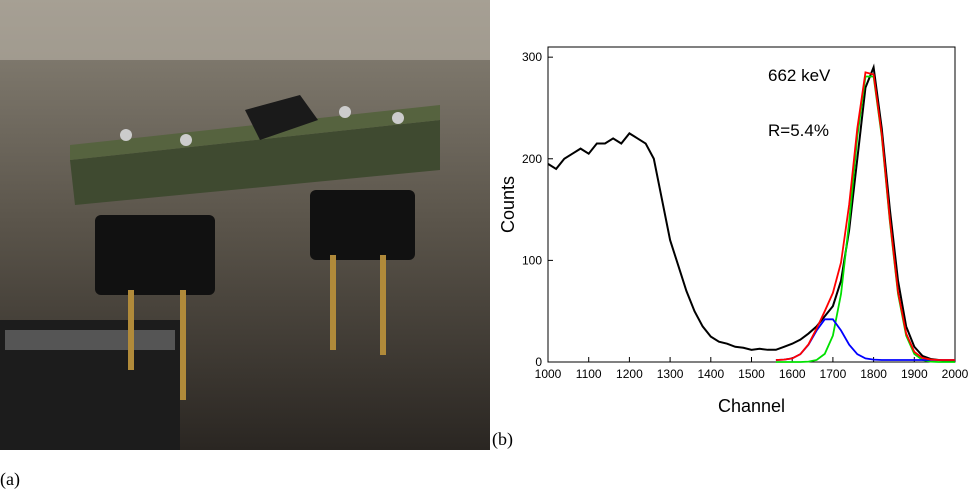 This screenshot has width=979, height=490. What do you see at coordinates (629, 374) in the screenshot?
I see `x-tick-label: 1200` at bounding box center [629, 374].